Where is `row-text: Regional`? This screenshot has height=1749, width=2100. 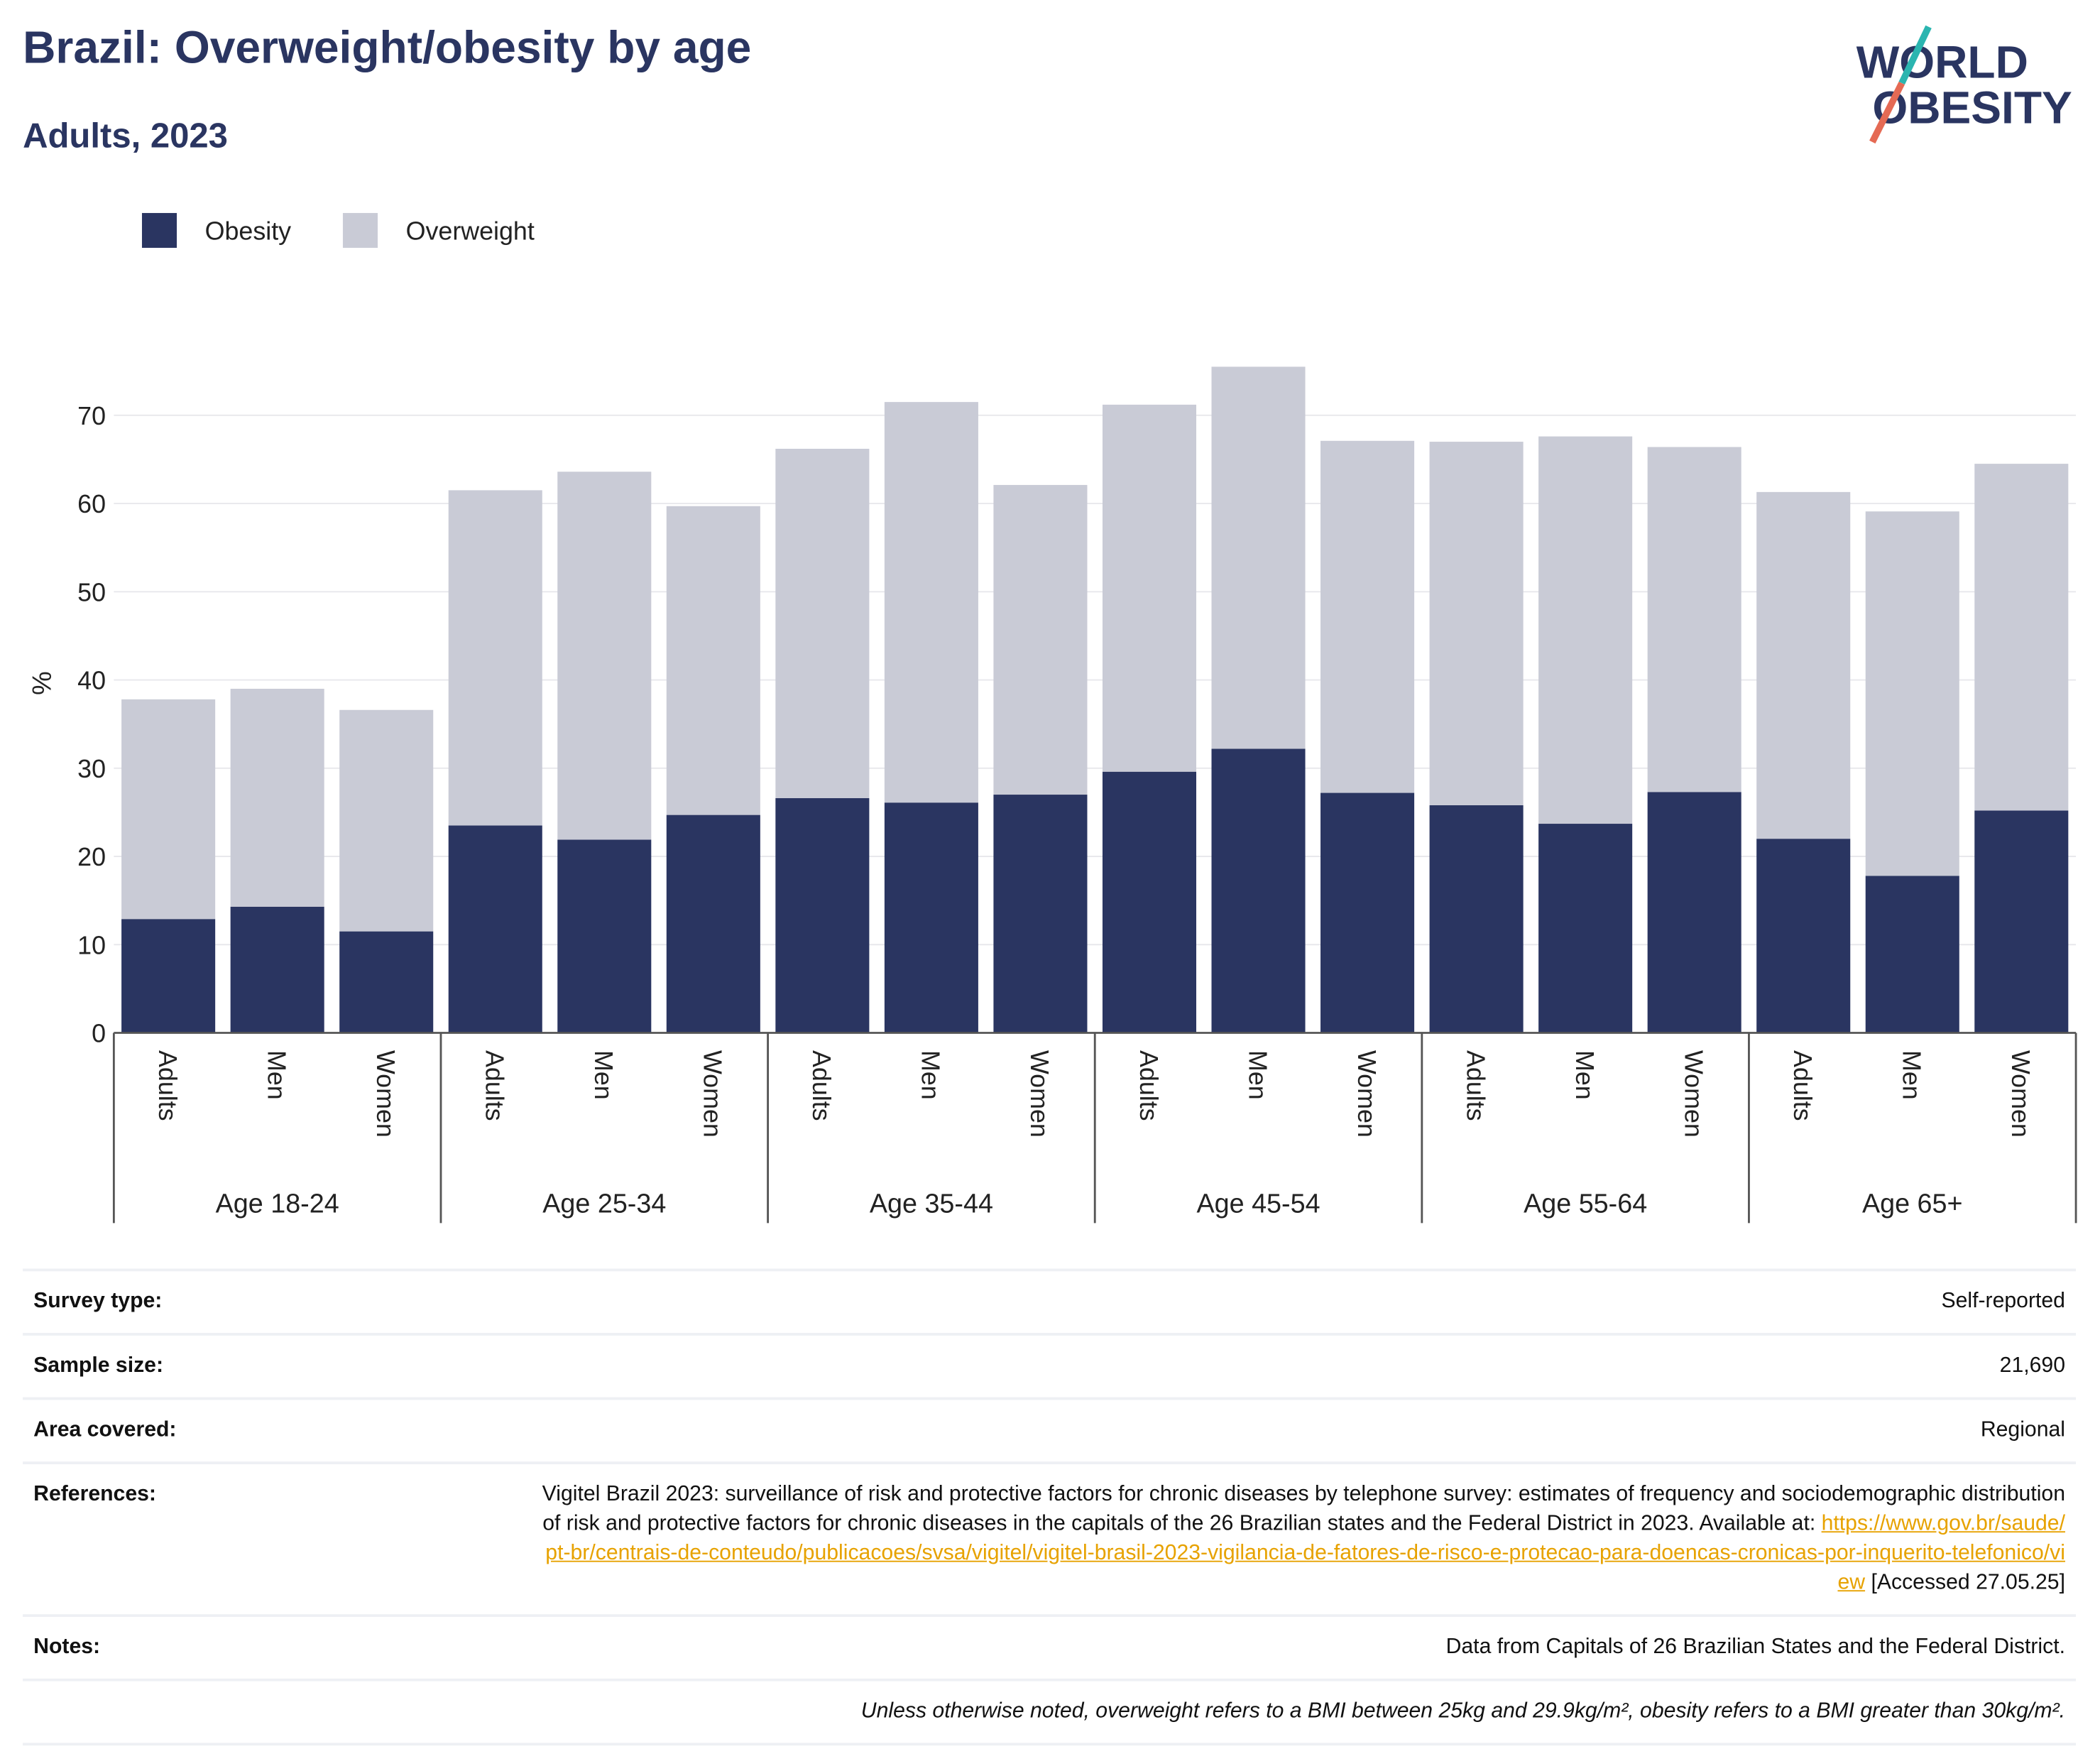
row-text: Regional is located at coordinates (2022, 1430).